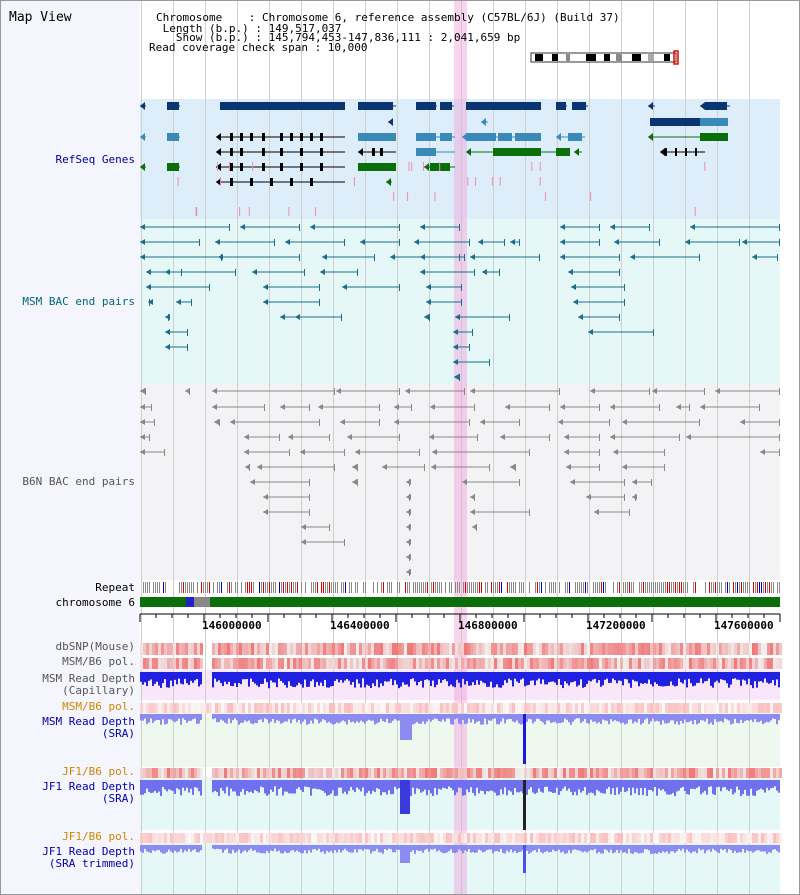 The width and height of the screenshot is (800, 895). I want to click on chromosome-label: chromosome 6, so click(95, 602).